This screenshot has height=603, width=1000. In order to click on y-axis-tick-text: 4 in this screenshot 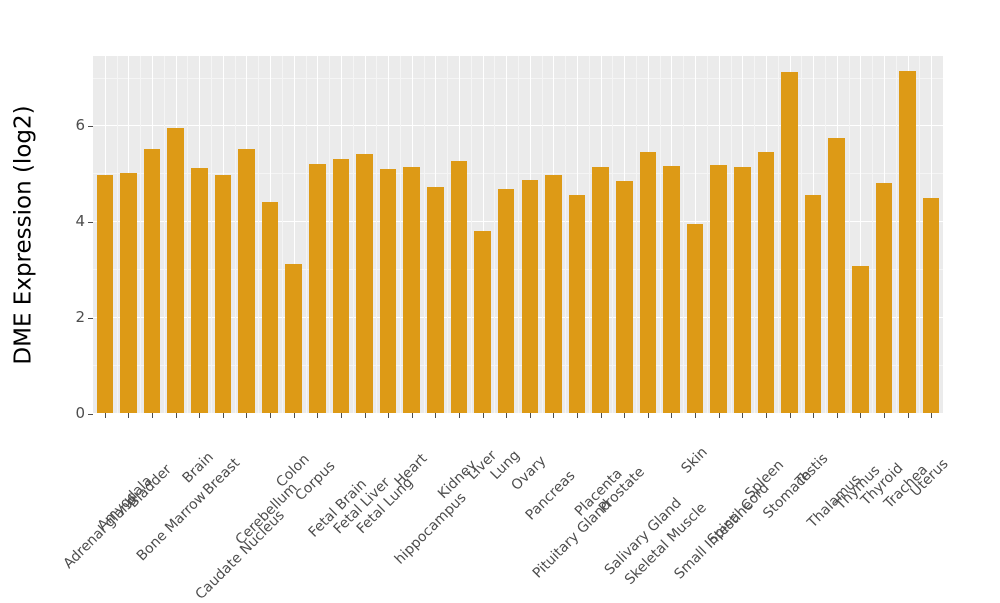, I will do `click(80, 221)`.